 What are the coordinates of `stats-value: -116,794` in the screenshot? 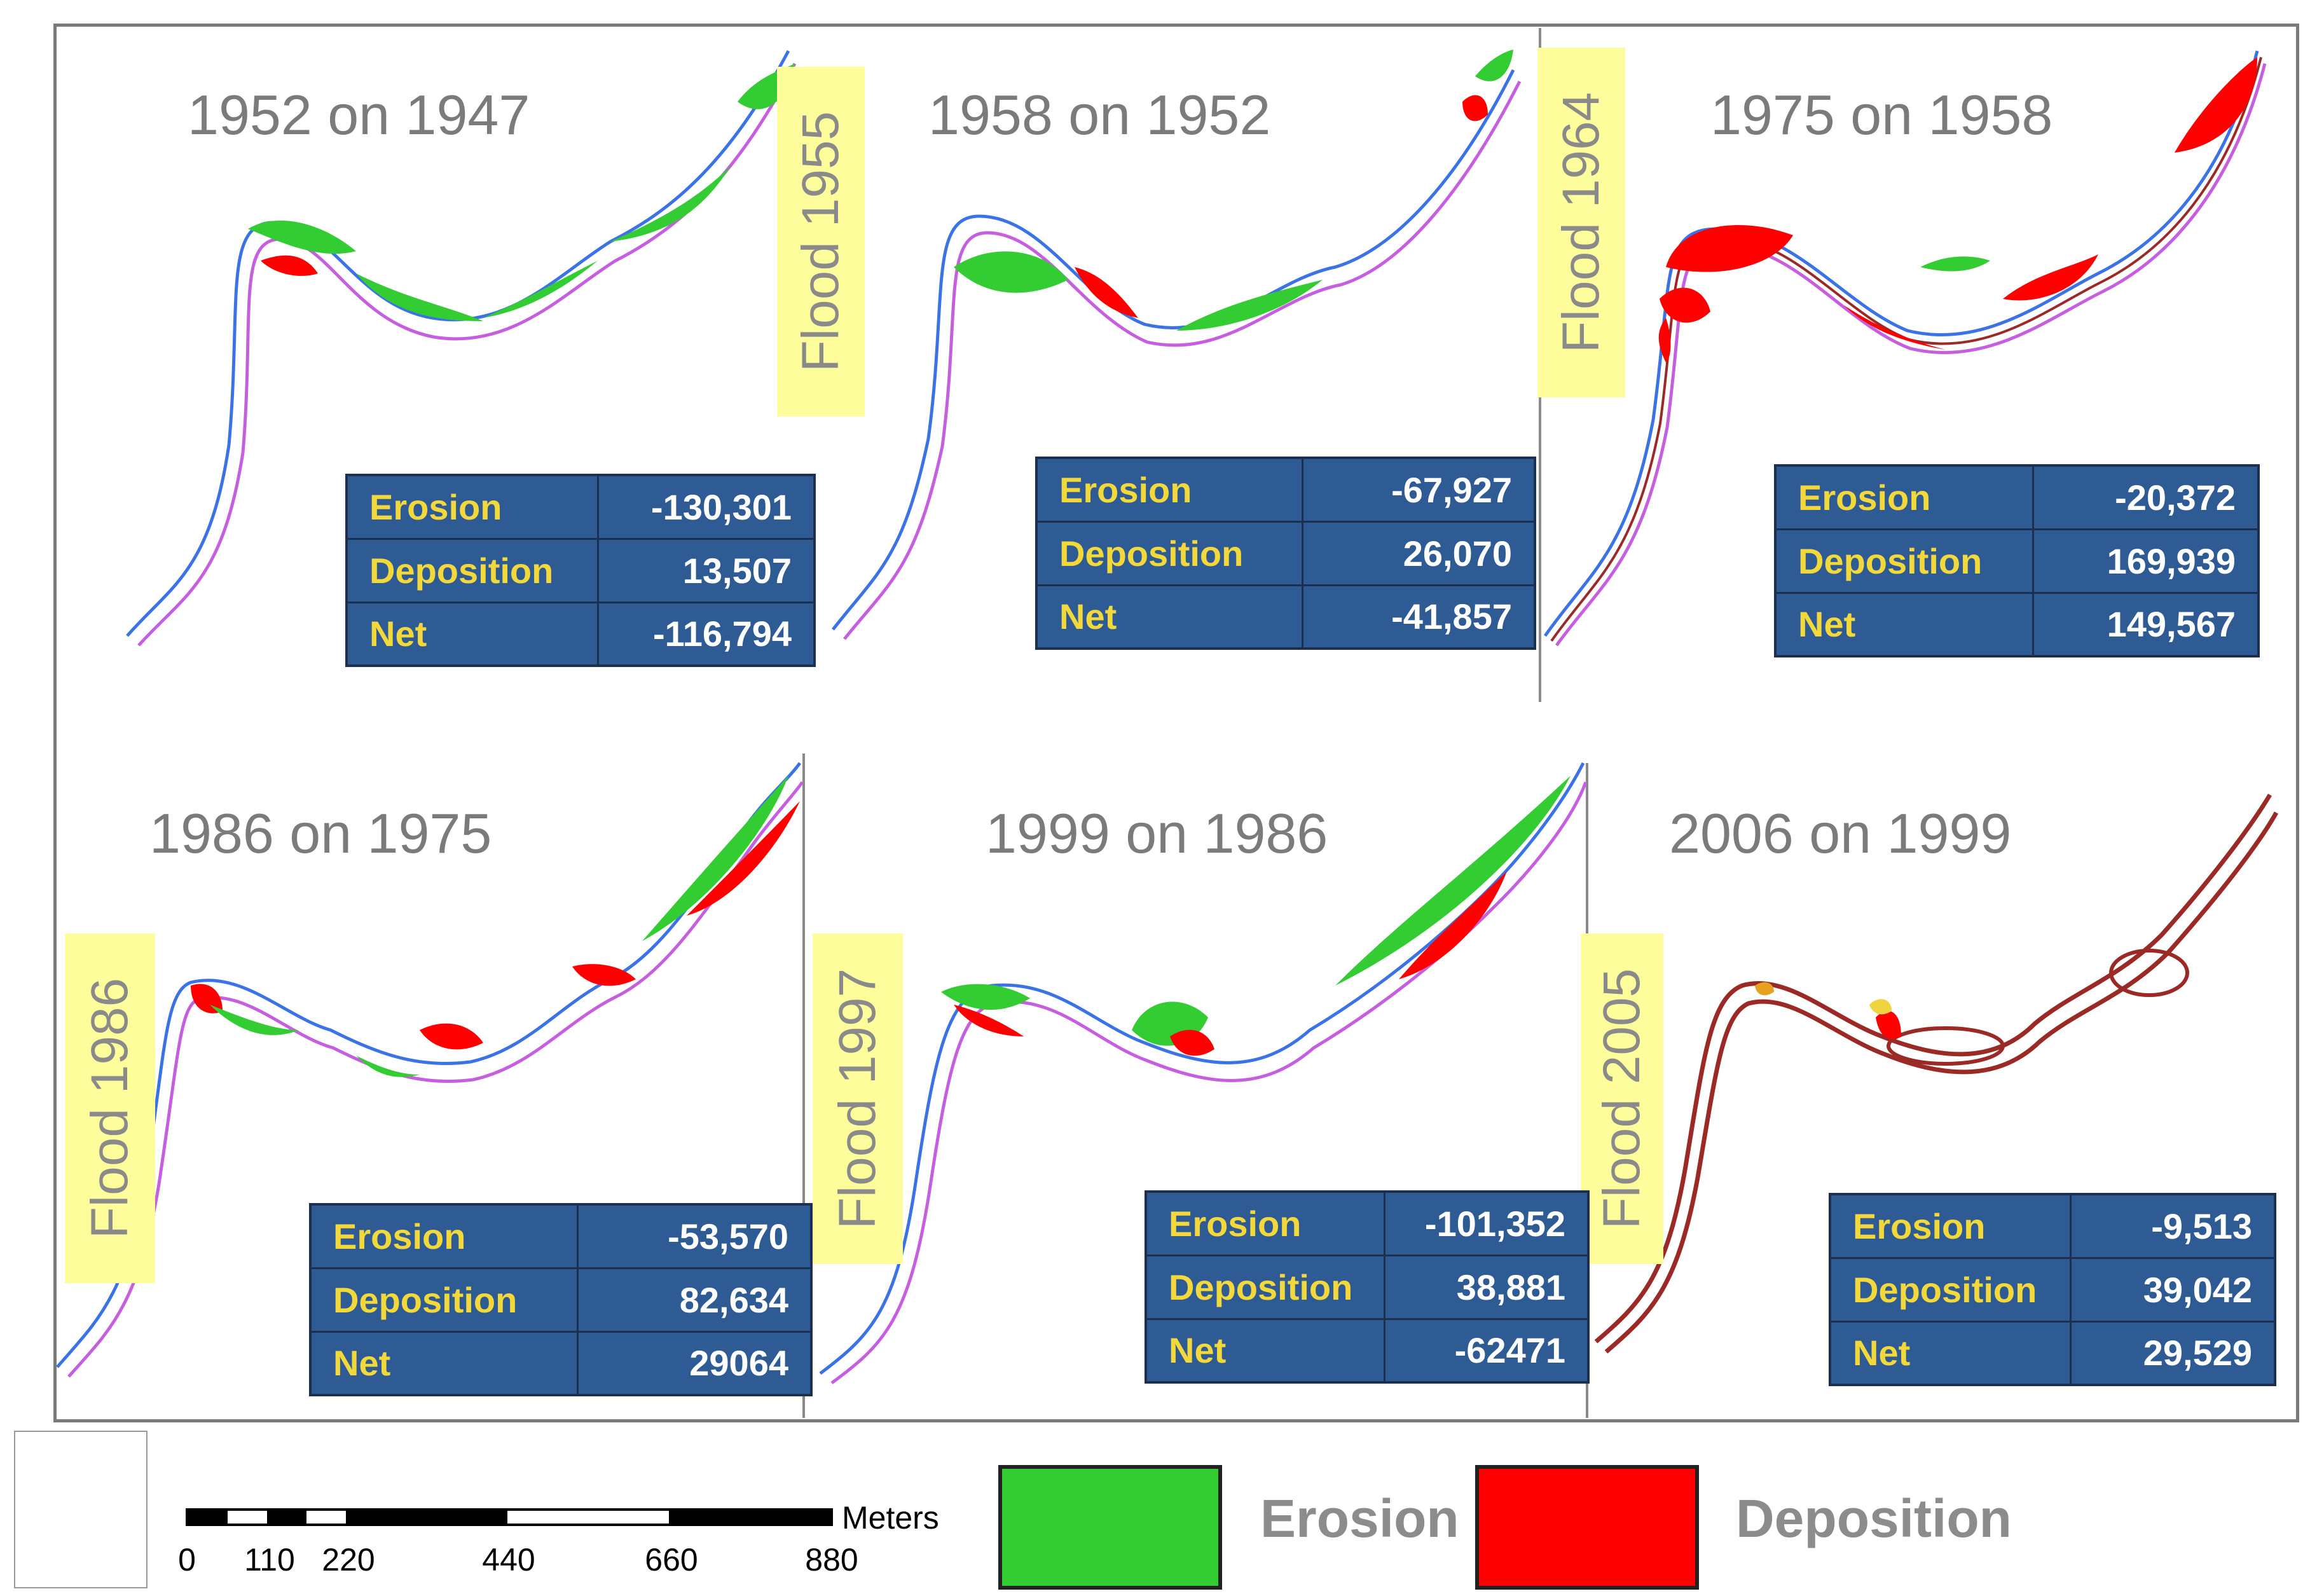 It's located at (706, 634).